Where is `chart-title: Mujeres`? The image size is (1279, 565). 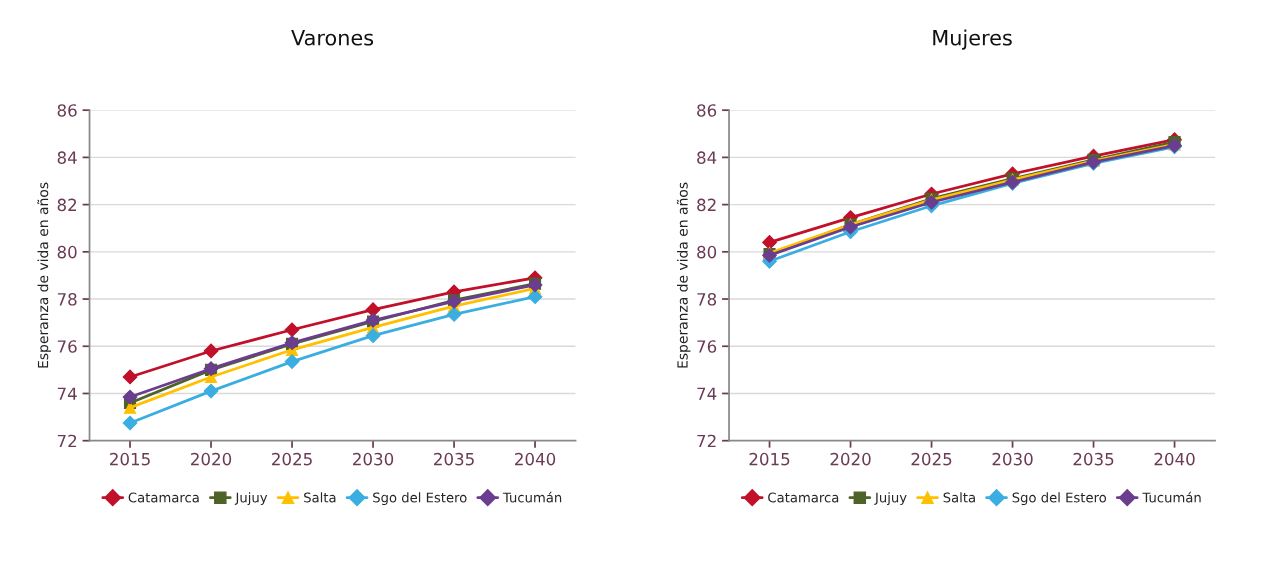 chart-title: Mujeres is located at coordinates (972, 39).